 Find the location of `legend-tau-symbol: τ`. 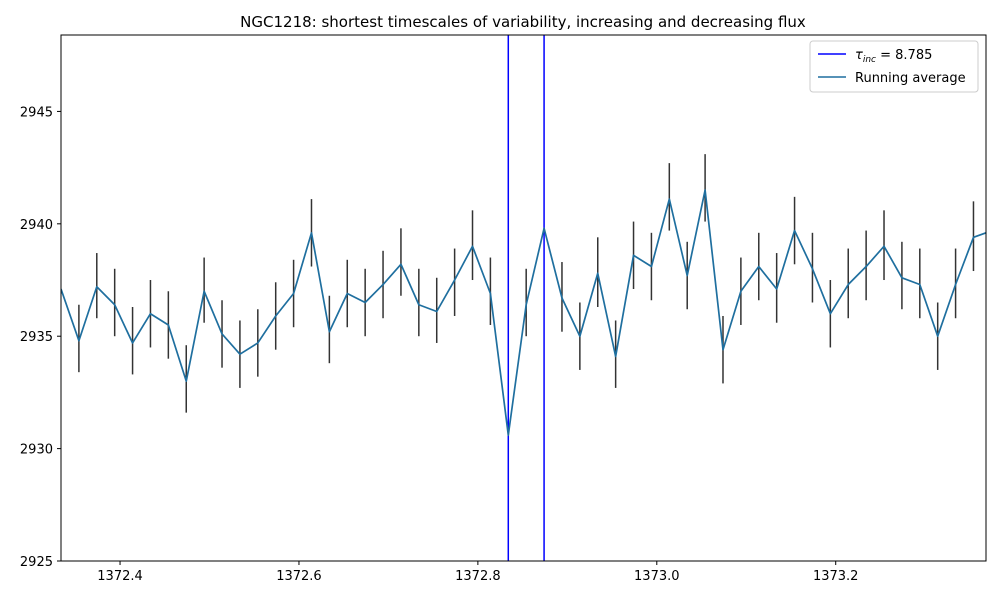

legend-tau-symbol: τ is located at coordinates (859, 55).